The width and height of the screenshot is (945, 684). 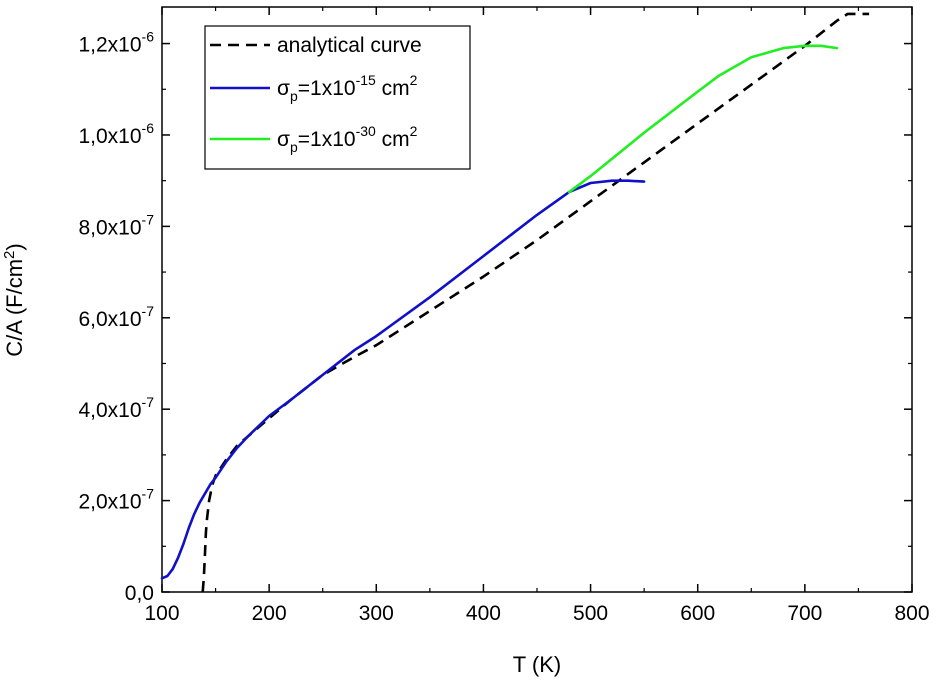 I want to click on x-tick-label: 800, so click(x=911, y=613).